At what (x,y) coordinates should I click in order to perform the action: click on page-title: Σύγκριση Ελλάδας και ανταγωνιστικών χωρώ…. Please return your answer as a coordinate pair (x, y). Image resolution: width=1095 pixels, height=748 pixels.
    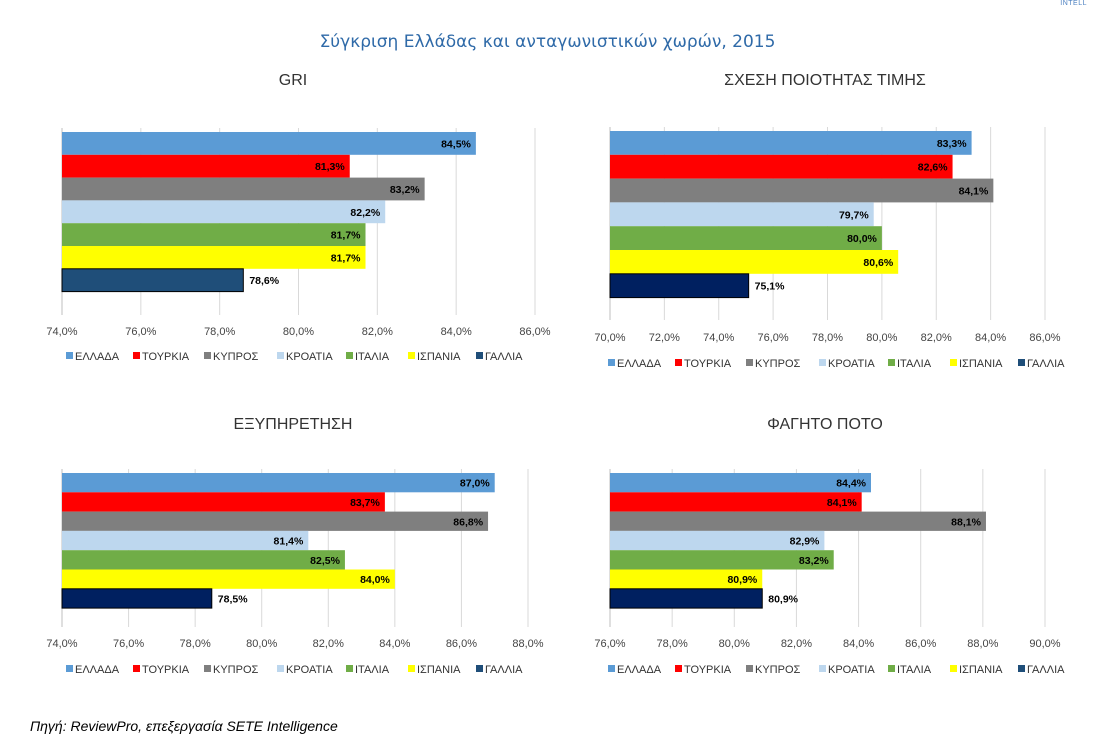
    Looking at the image, I should click on (547, 42).